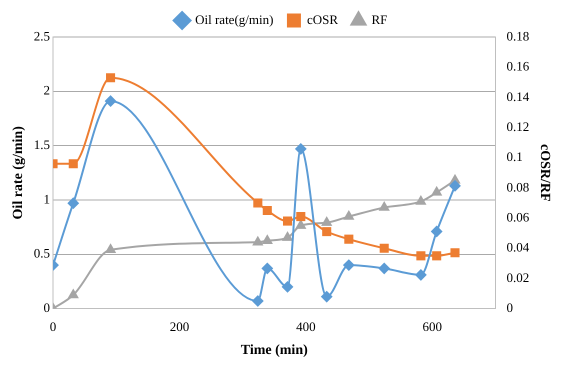 This screenshot has width=567, height=371. I want to click on y2-tick-label: 0.18, so click(518, 36).